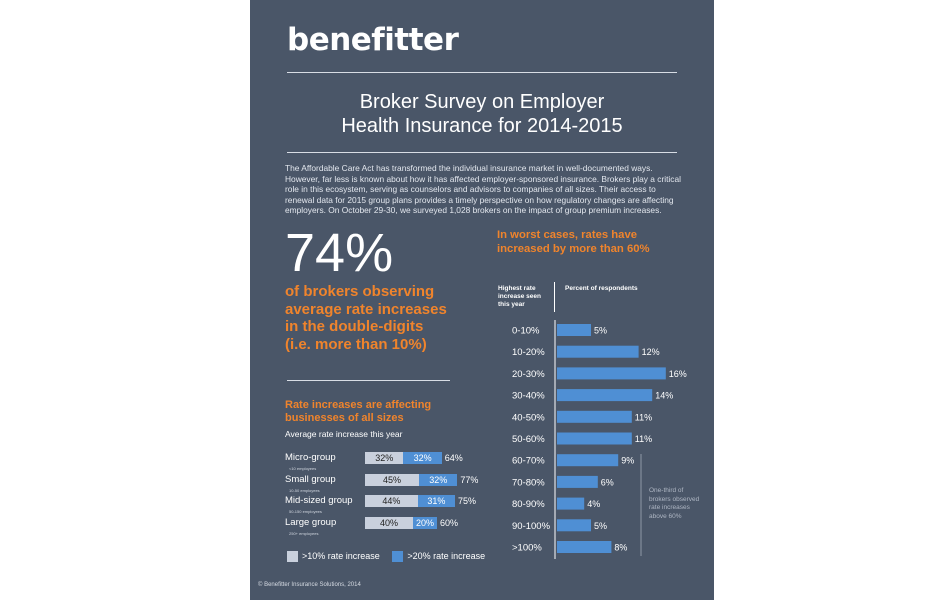 This screenshot has height=600, width=940. I want to click on highlight-line: average rate increases, so click(366, 309).